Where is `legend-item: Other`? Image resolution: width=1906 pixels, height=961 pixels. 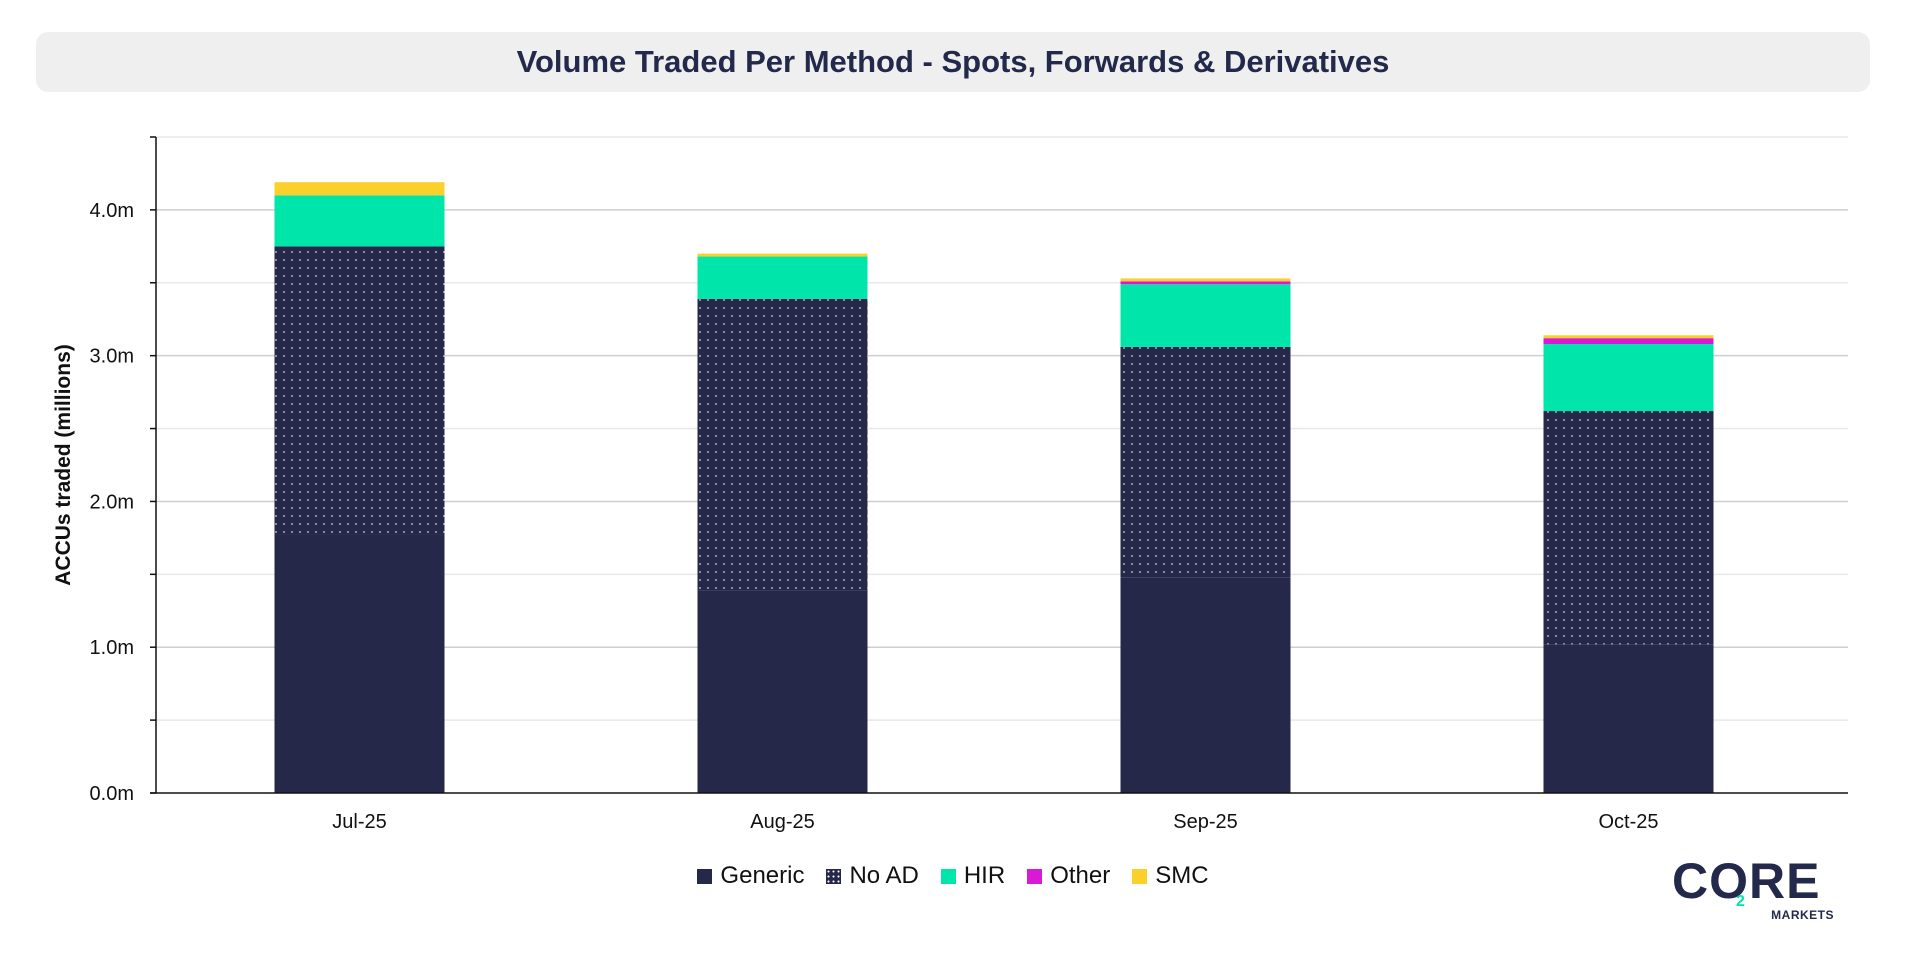 legend-item: Other is located at coordinates (1068, 876).